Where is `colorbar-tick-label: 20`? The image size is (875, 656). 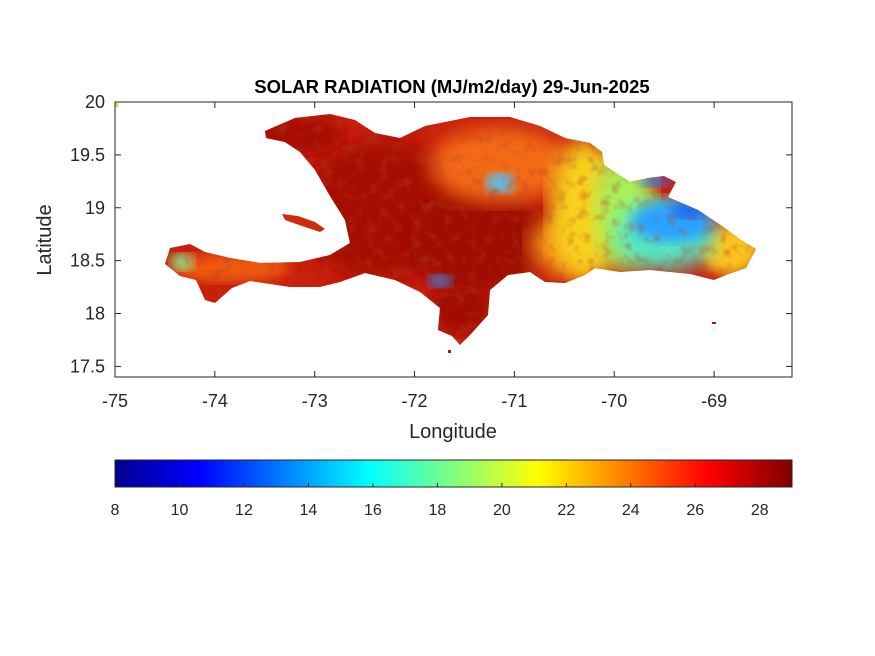
colorbar-tick-label: 20 is located at coordinates (502, 510).